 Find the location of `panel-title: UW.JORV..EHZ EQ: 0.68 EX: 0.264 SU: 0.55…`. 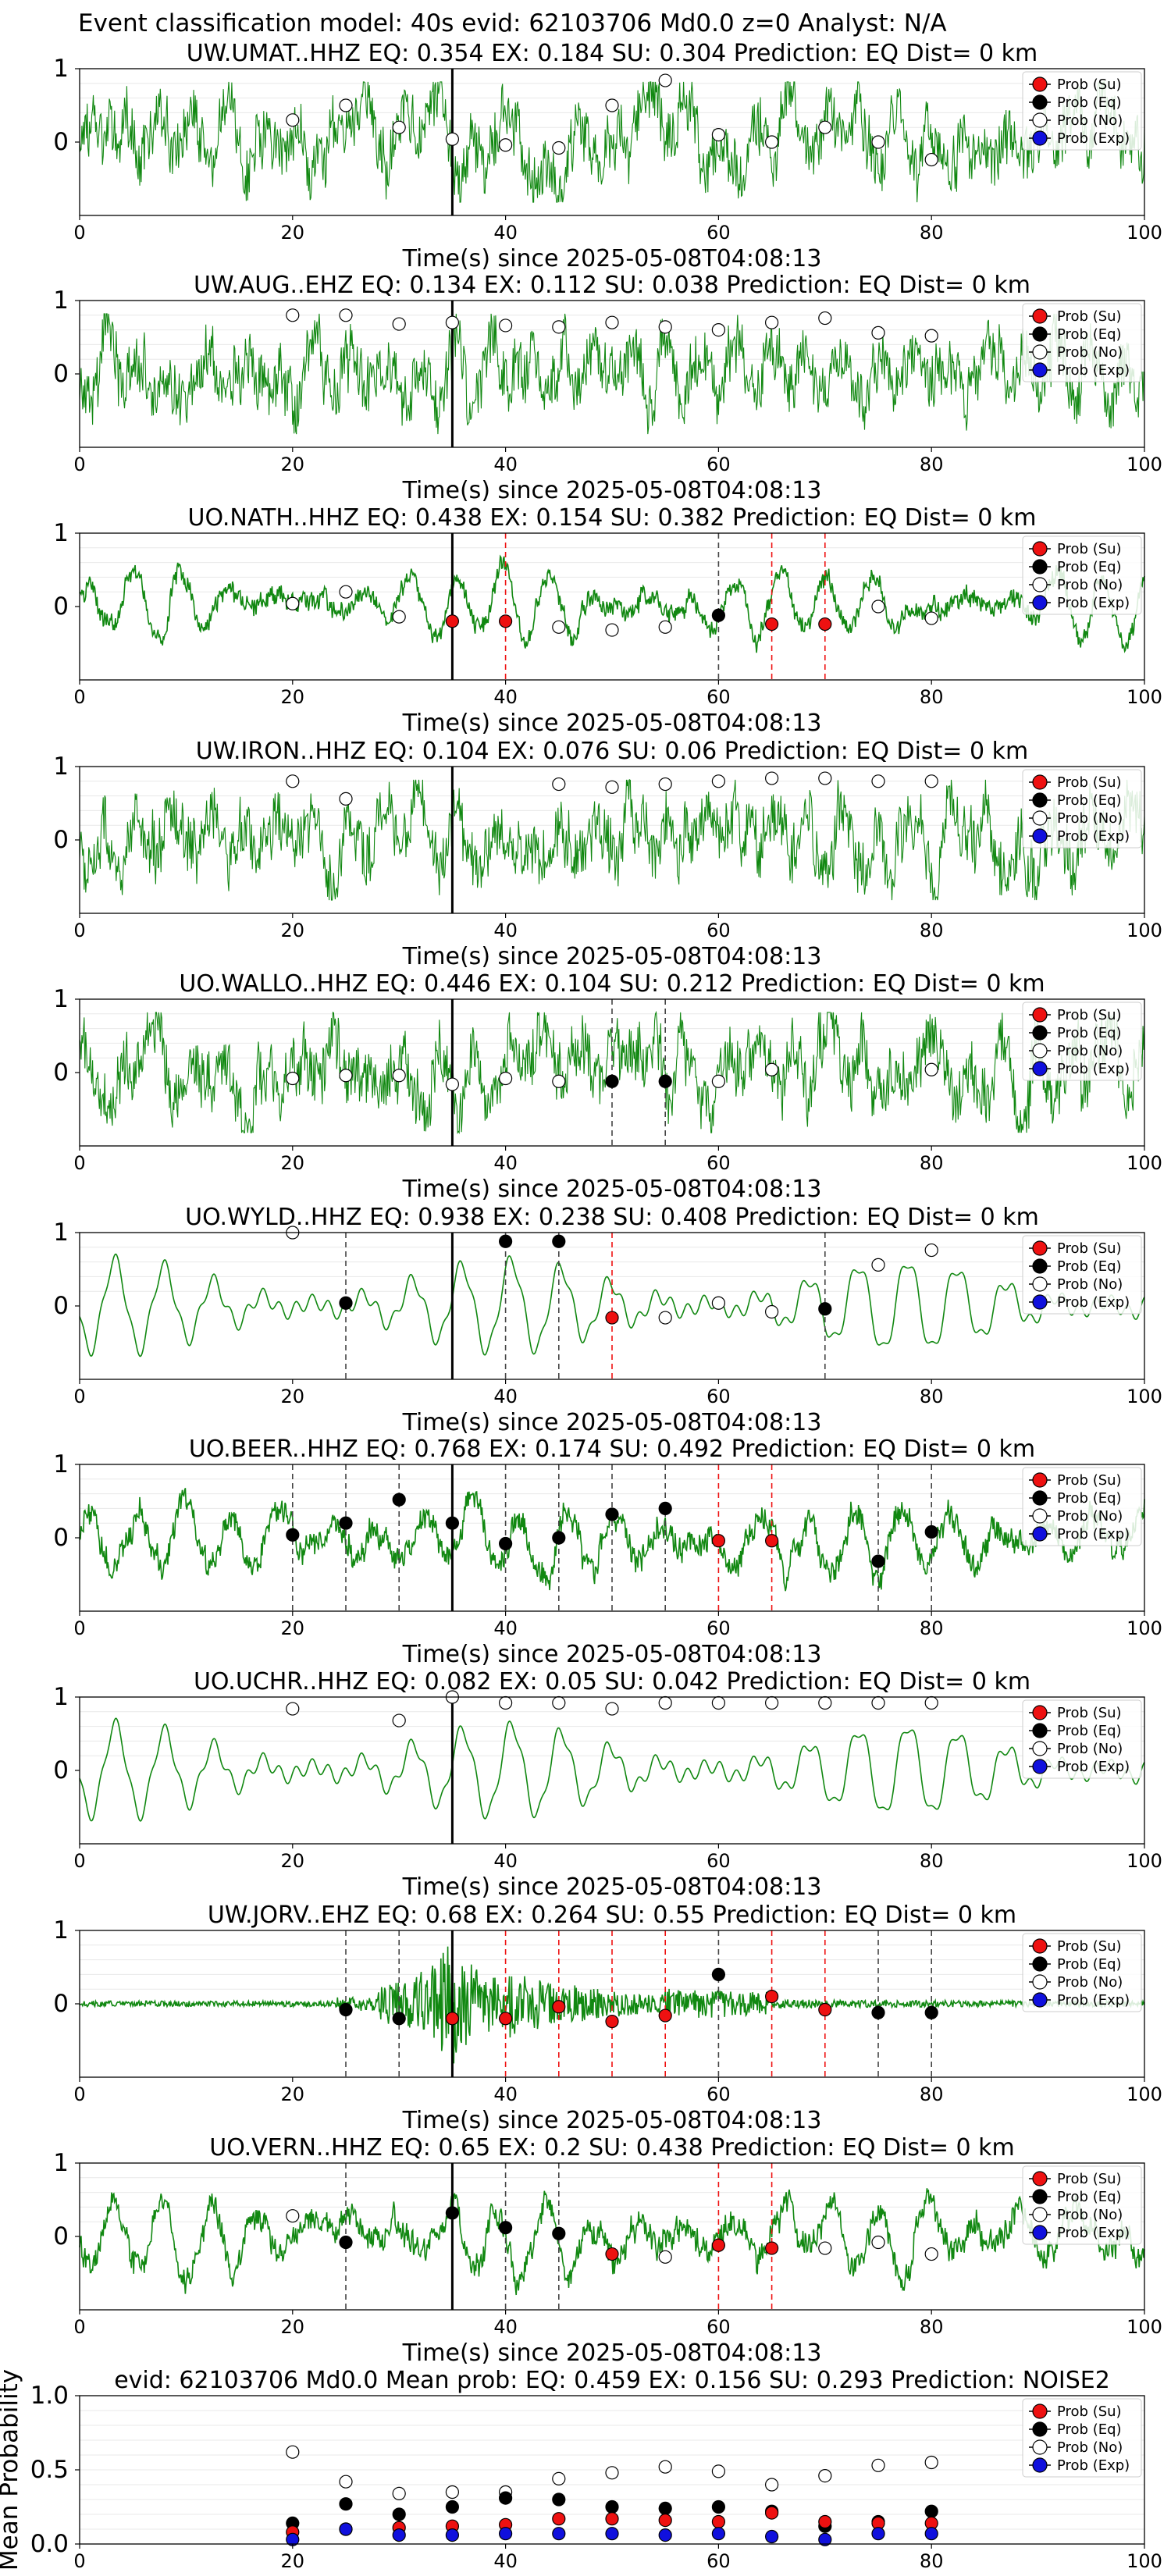

panel-title: UW.JORV..EHZ EQ: 0.68 EX: 0.264 SU: 0.55… is located at coordinates (612, 1916).